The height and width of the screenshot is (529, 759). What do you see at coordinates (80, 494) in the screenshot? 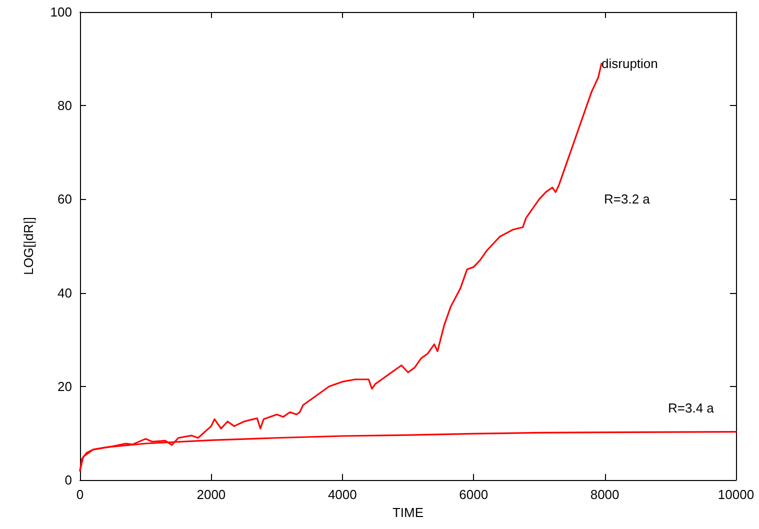
I see `x-tick-label: 0` at bounding box center [80, 494].